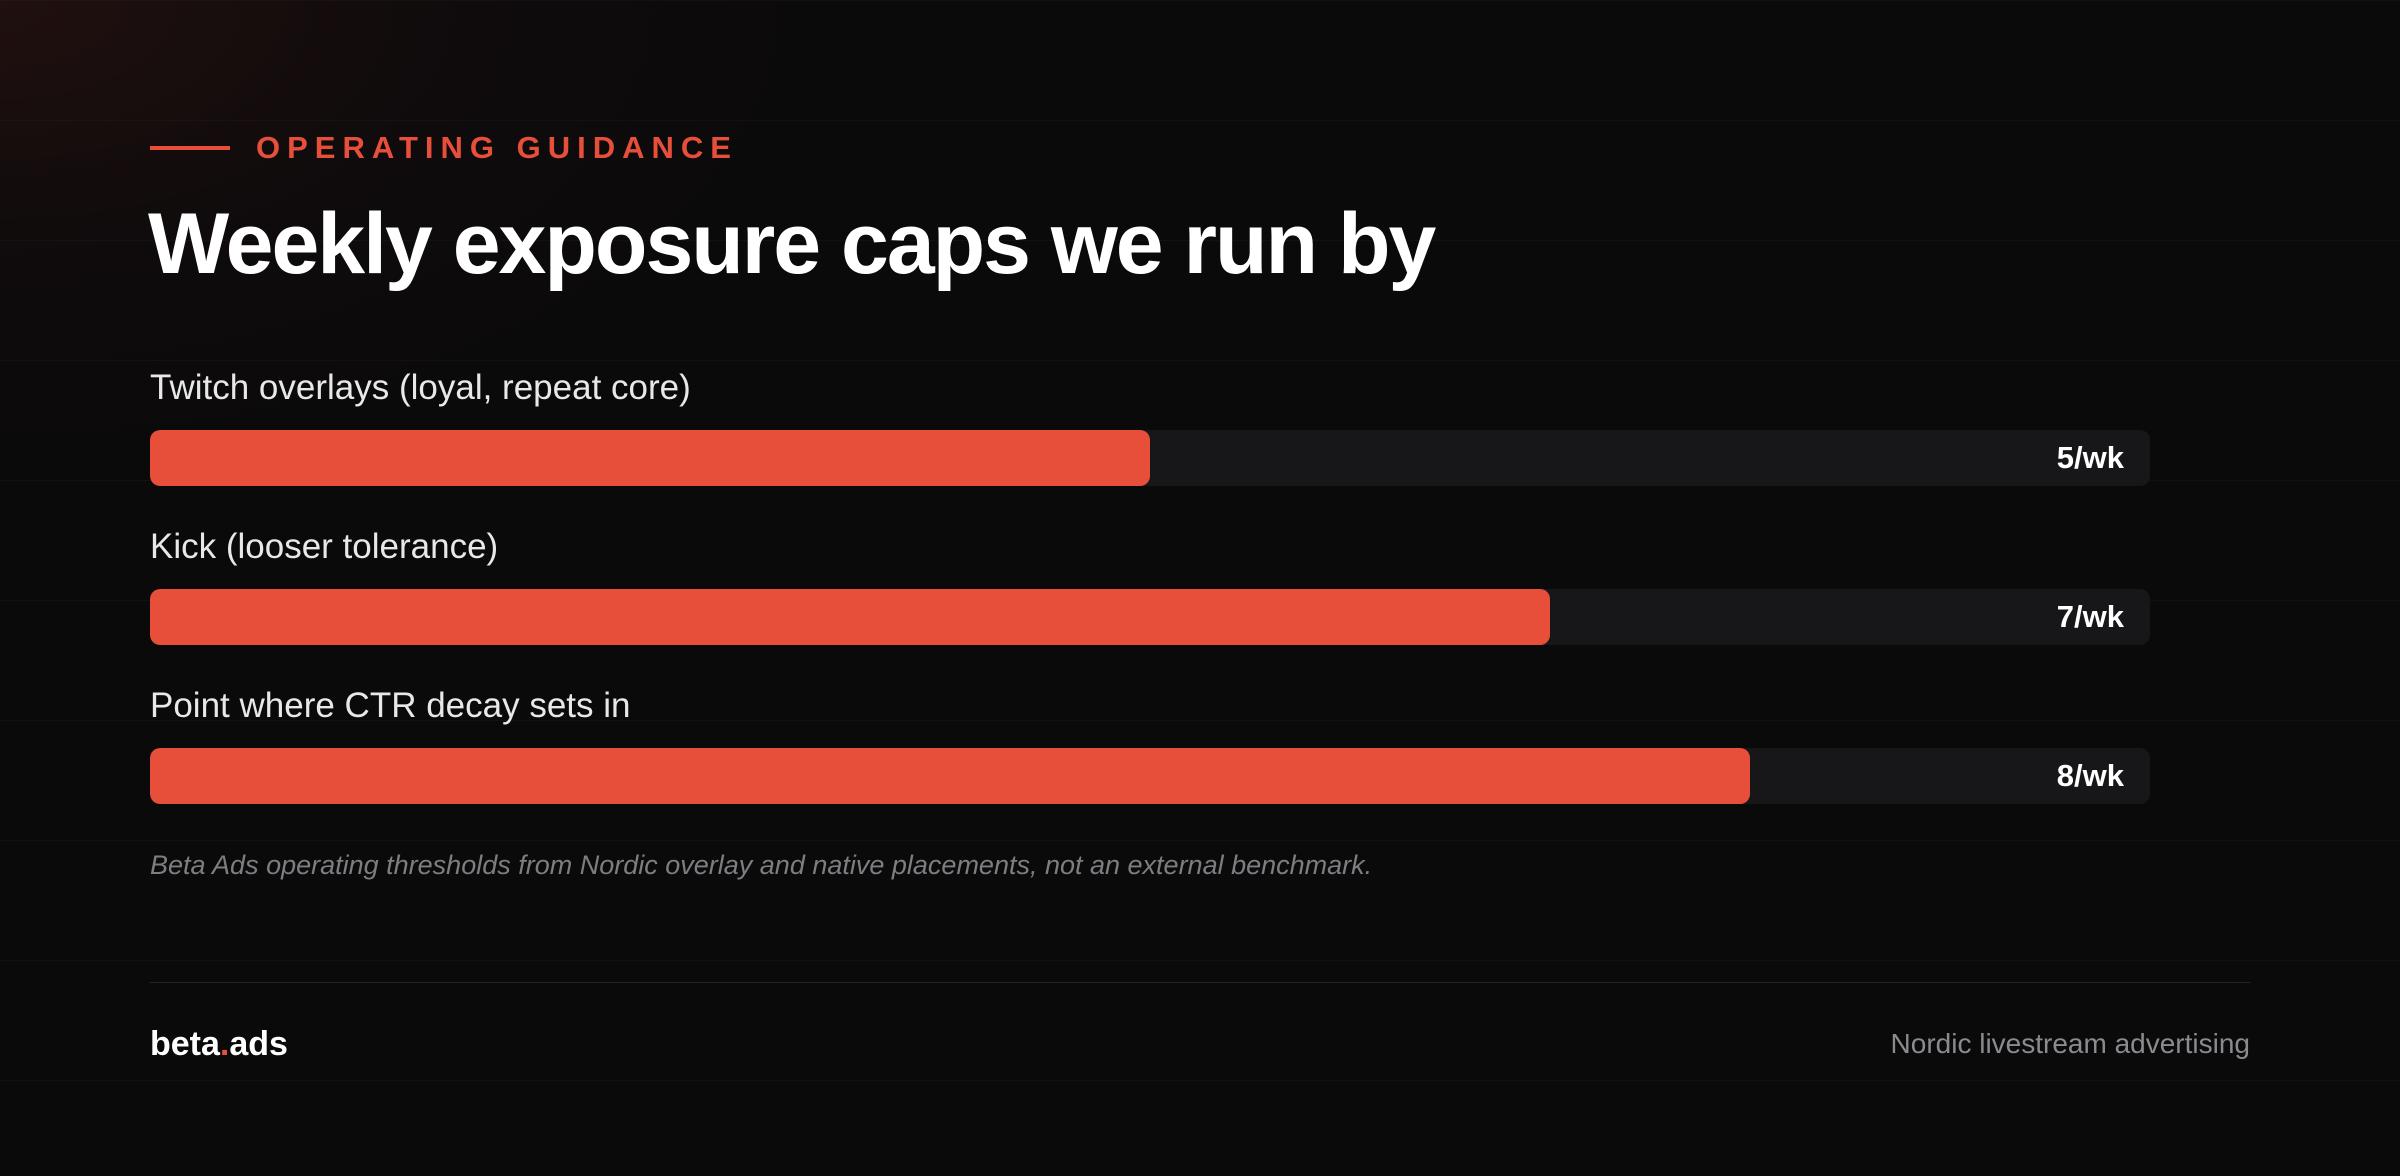 This screenshot has width=2400, height=1176. I want to click on bar-track: 5/wk, so click(1150, 458).